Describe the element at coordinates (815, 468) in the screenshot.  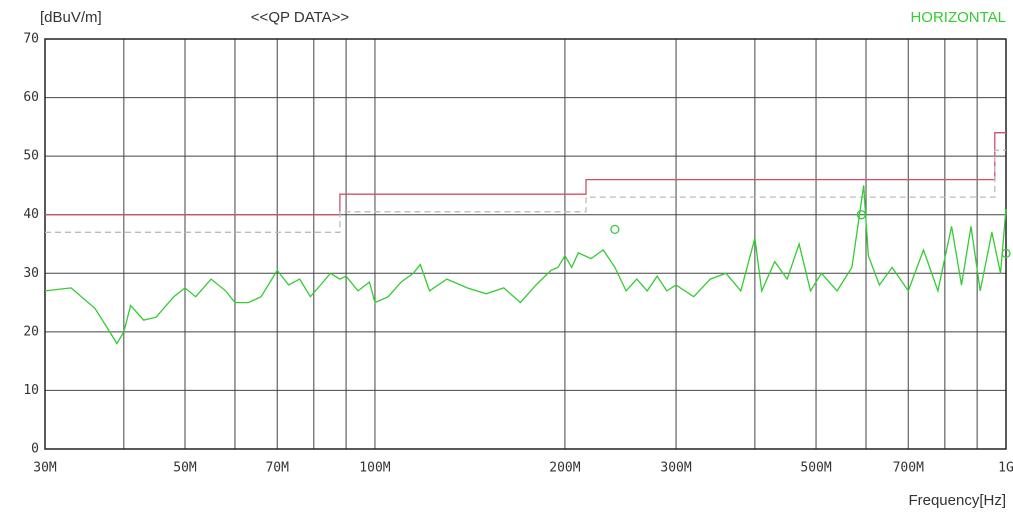
I see `x-tick-label: 500M` at that location.